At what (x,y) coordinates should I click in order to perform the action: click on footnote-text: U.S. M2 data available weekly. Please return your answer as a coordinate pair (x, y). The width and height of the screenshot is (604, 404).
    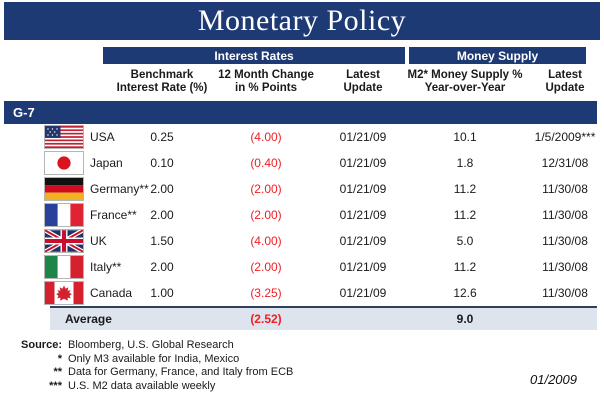
    Looking at the image, I should click on (142, 385).